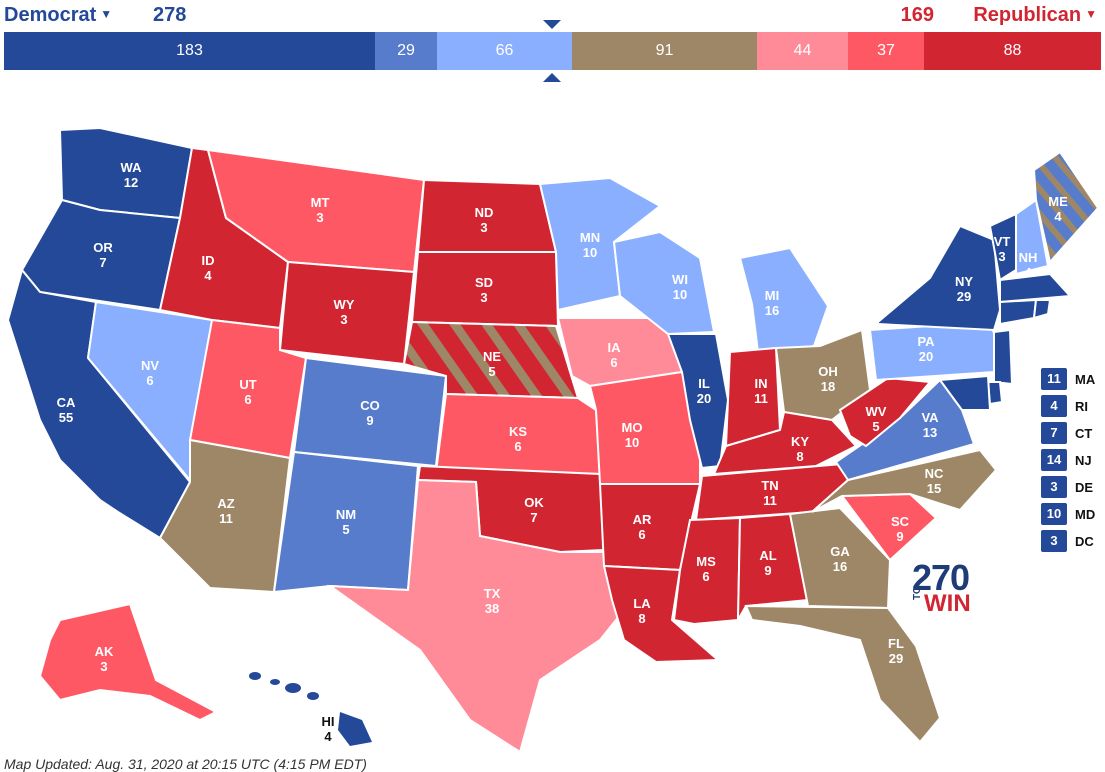 This screenshot has height=772, width=1105. I want to click on state-nh, so click(1032, 237).